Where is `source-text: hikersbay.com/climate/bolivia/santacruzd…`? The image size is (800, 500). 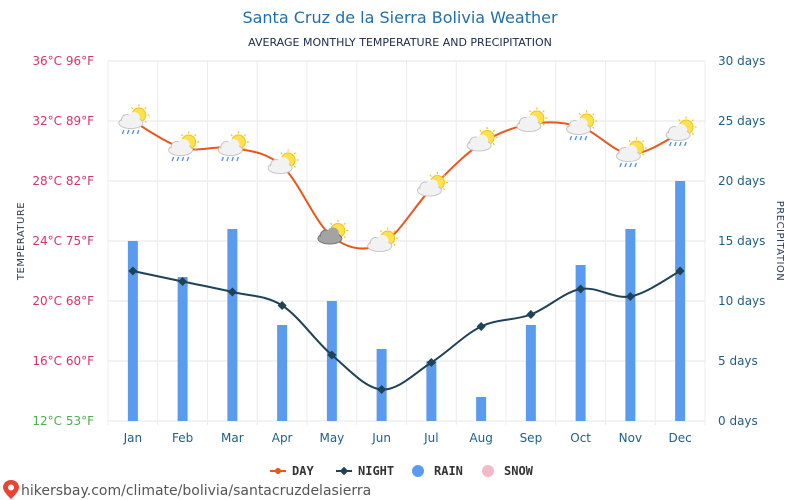 source-text: hikersbay.com/climate/bolivia/santacruzd… is located at coordinates (196, 491).